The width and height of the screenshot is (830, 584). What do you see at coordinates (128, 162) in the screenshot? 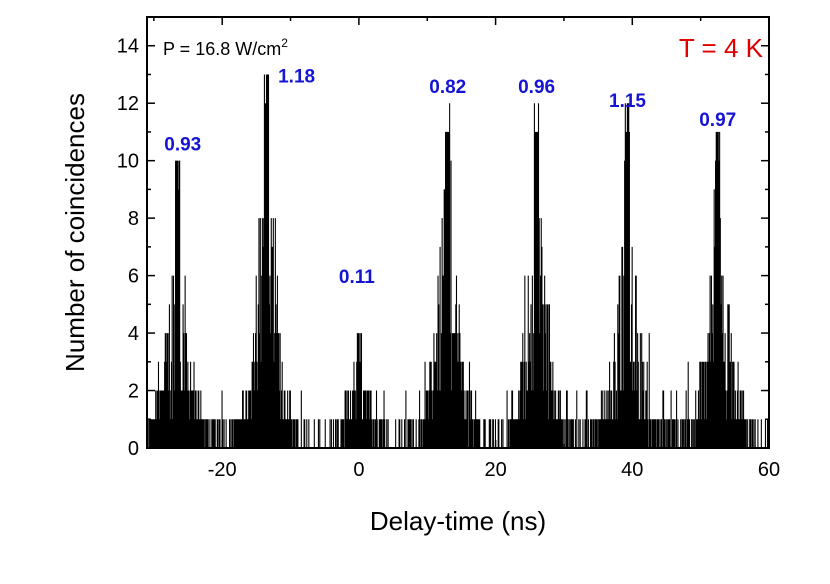
I see `y-tick-label: 10` at bounding box center [128, 162].